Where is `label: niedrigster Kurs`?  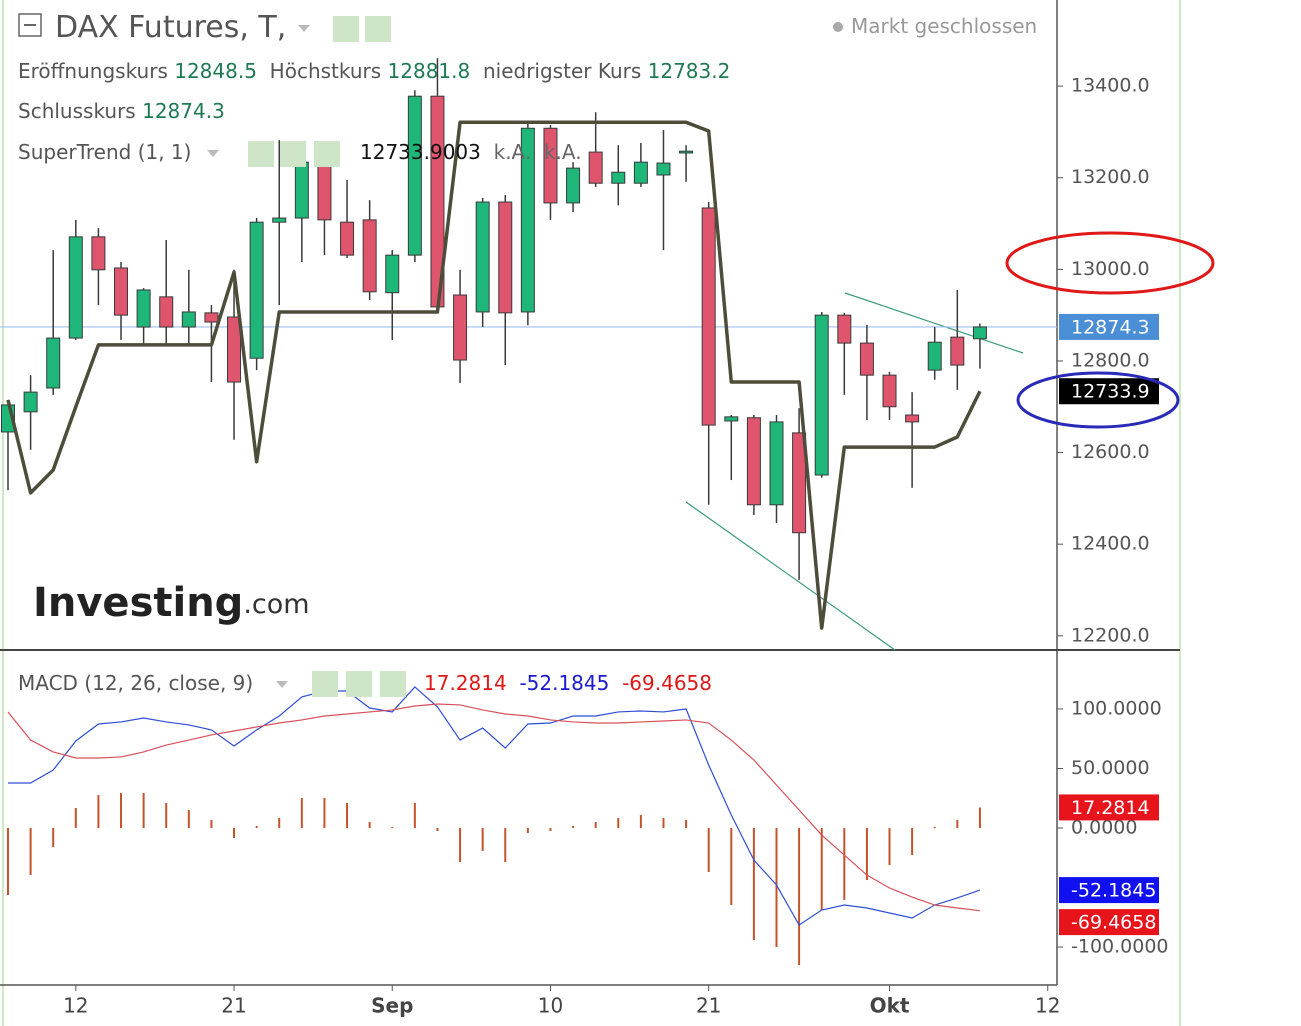
label: niedrigster Kurs is located at coordinates (562, 71).